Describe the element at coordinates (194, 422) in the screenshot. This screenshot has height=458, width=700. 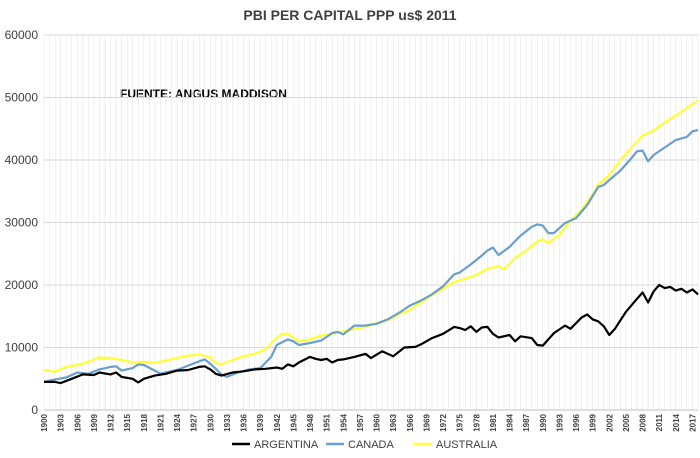
I see `x-tick-label: 1927` at that location.